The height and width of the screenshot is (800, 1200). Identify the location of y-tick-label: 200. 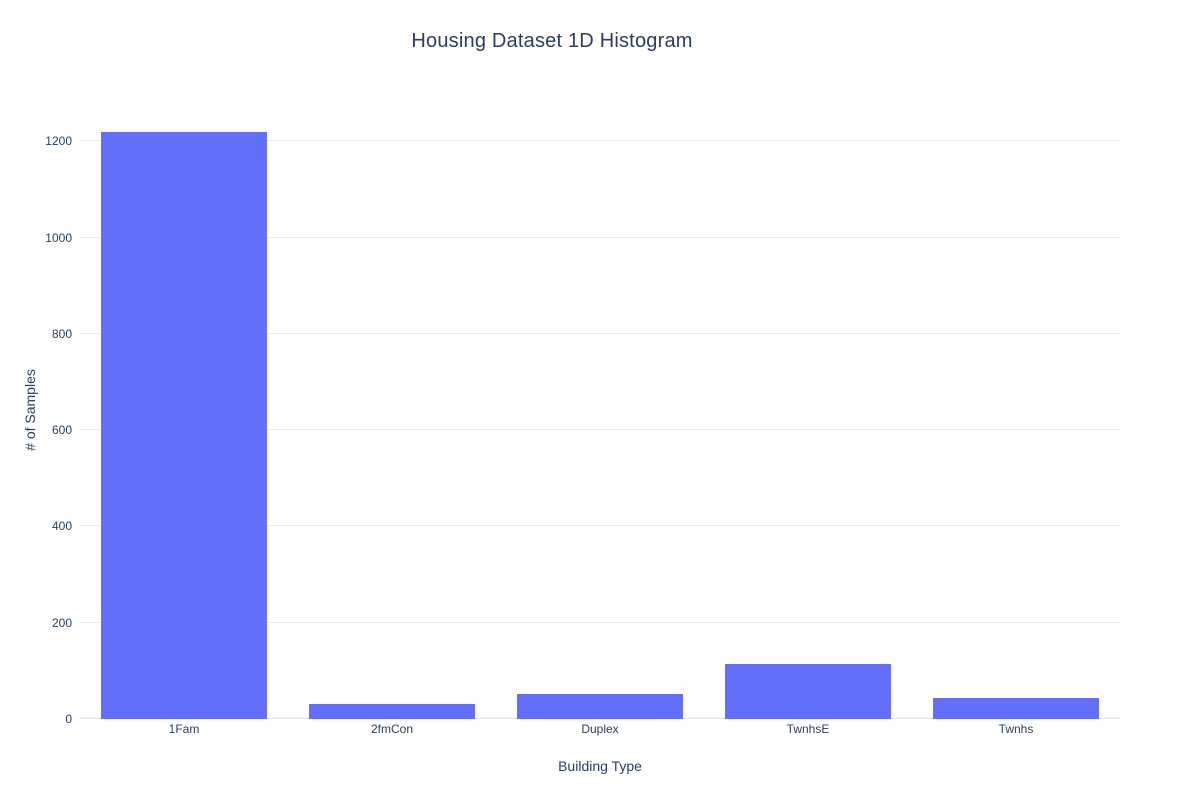
(61, 622).